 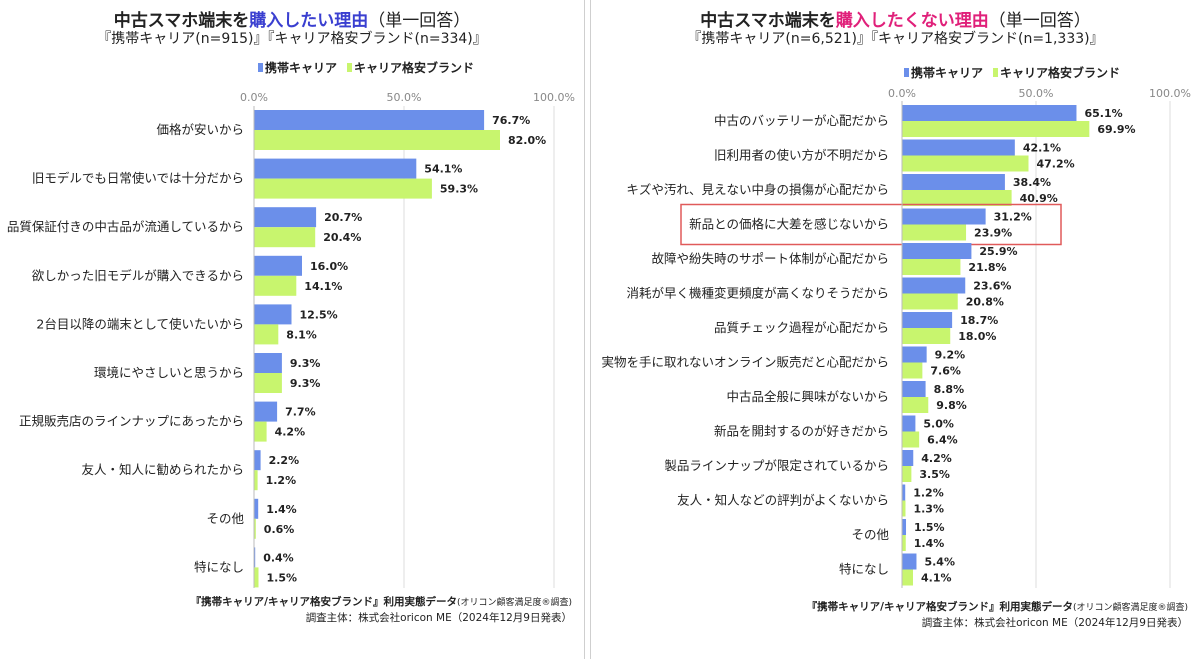 I want to click on x-tick-label: 50.0%, so click(x=1036, y=93).